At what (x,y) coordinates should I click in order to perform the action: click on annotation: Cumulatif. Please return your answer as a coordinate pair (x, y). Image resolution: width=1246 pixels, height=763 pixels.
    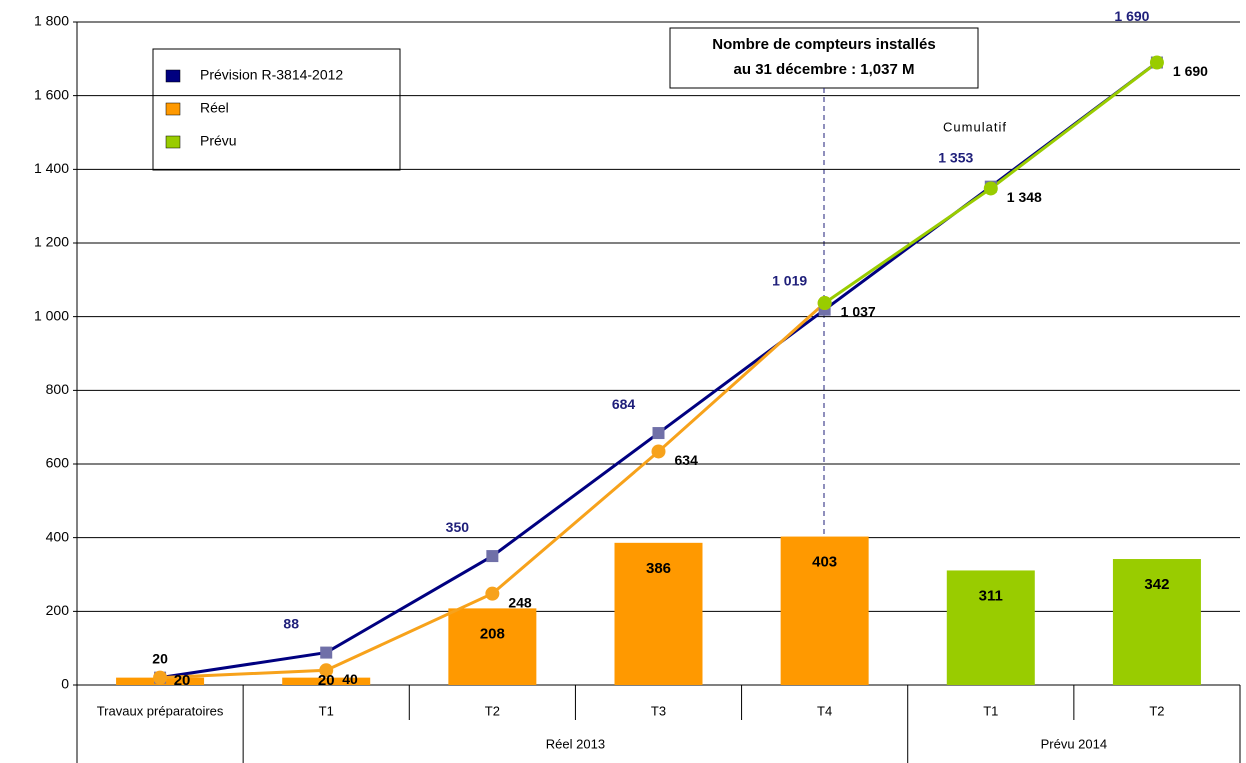
    Looking at the image, I should click on (975, 126).